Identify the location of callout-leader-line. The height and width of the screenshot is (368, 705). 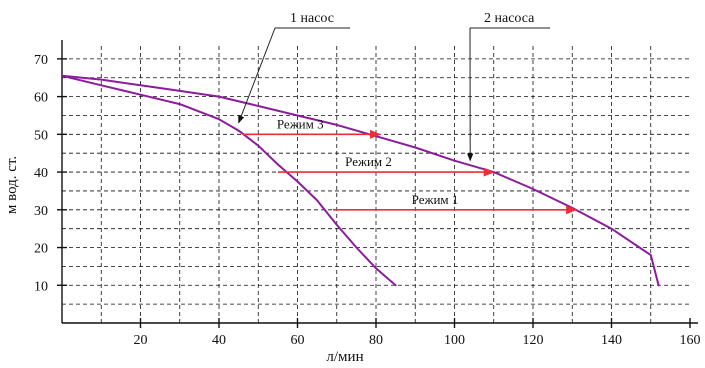
(257, 75).